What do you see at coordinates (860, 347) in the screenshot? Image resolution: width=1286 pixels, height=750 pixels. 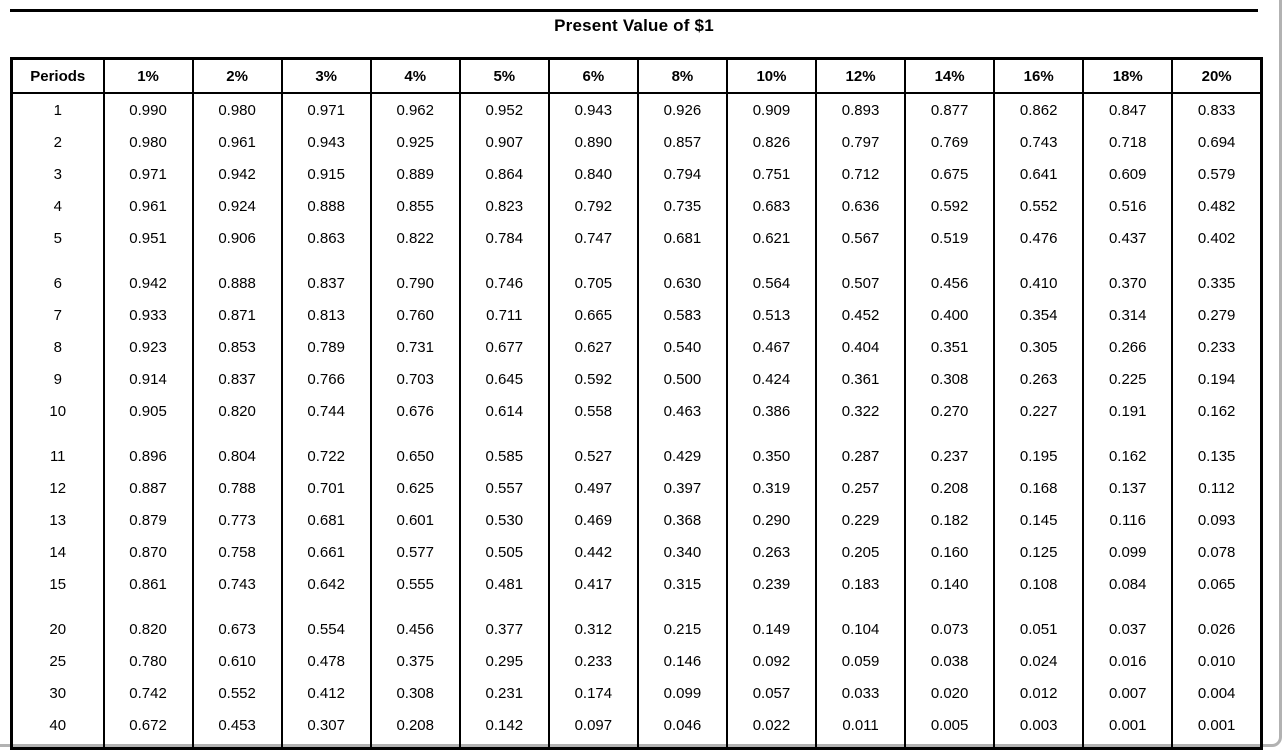 I see `pv-factor-cell: 0.404` at bounding box center [860, 347].